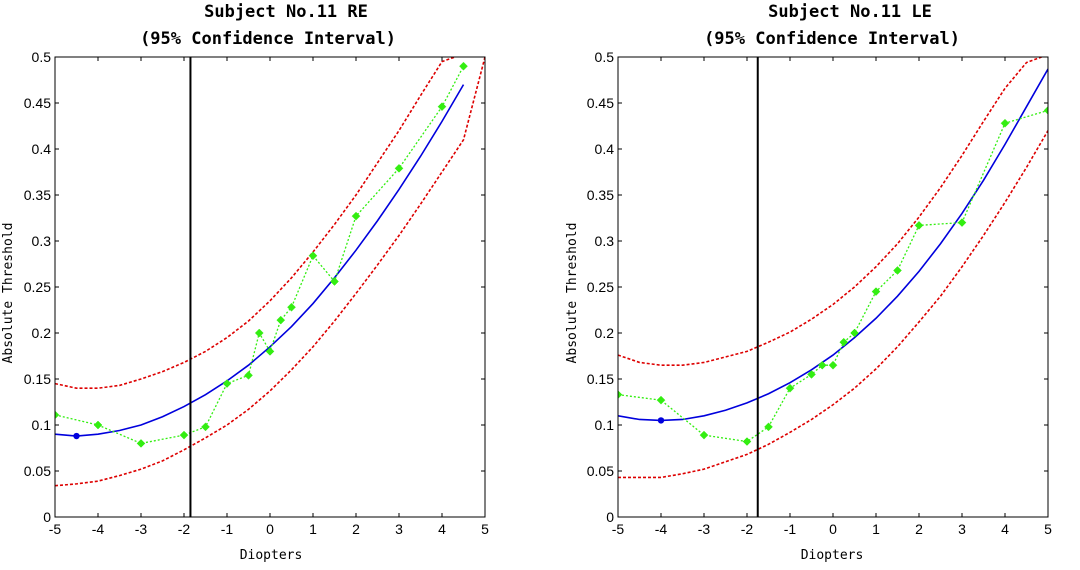  Describe the element at coordinates (141, 529) in the screenshot. I see `x-tick-label: -3` at that location.